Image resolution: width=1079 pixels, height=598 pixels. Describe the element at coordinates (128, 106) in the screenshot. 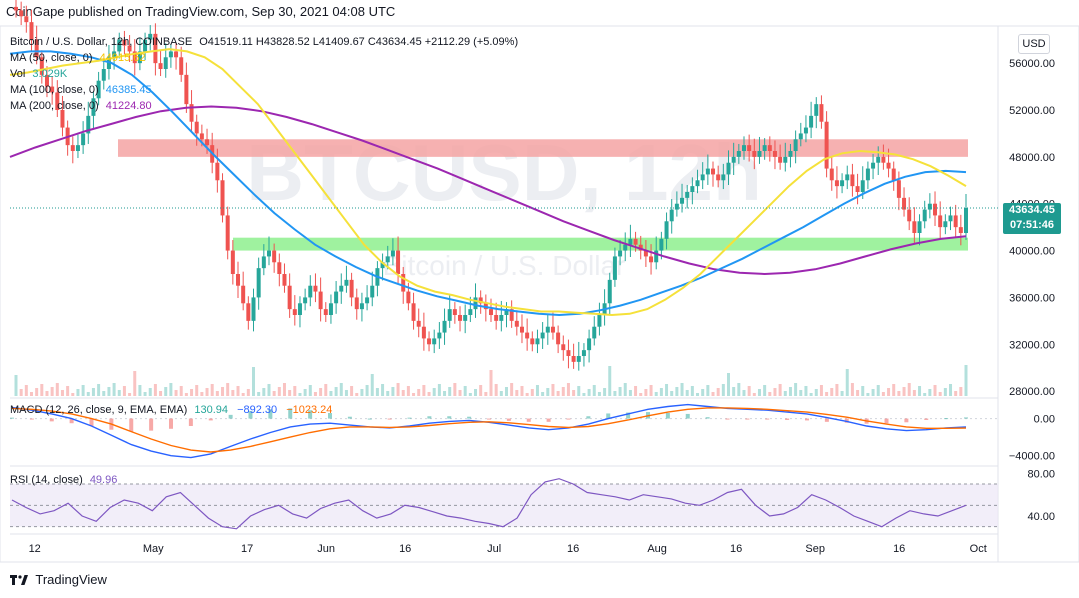

I see `legend-ma200-value: 41224.80` at that location.